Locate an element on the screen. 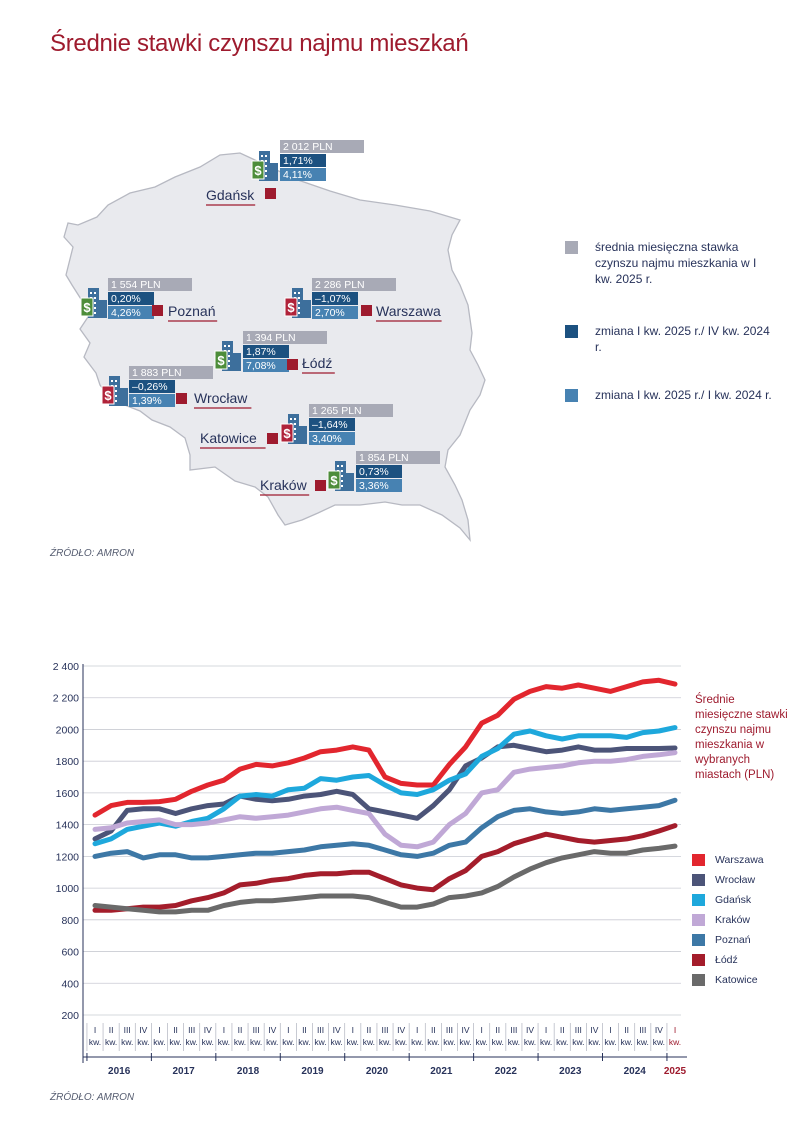 This screenshot has width=798, height=1121. series-label: Poznań is located at coordinates (733, 940).